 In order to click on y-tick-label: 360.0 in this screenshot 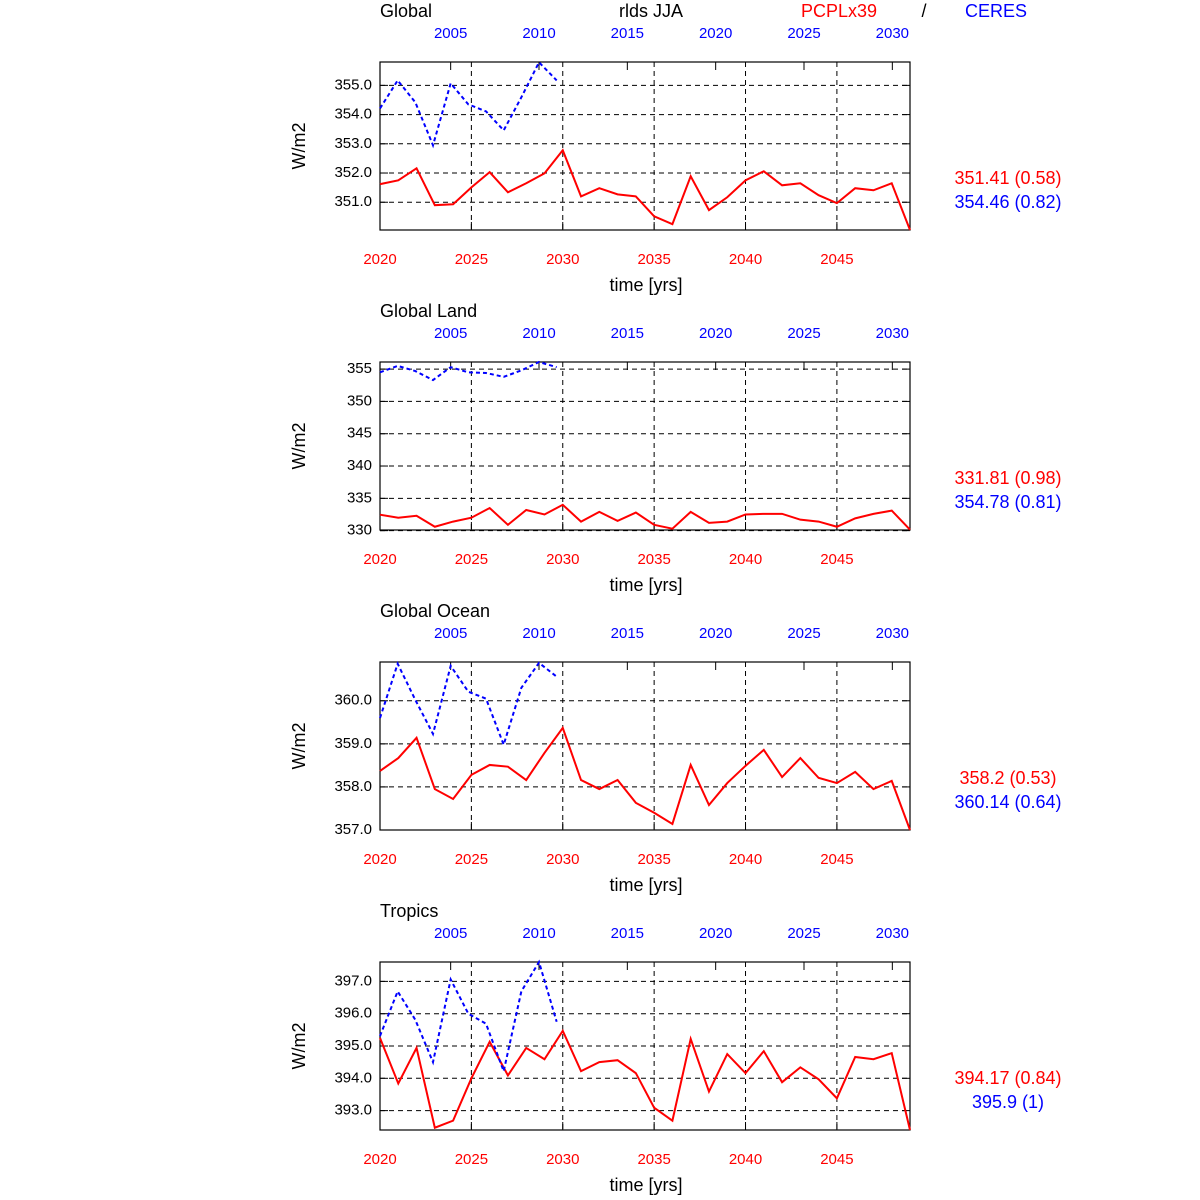, I will do `click(353, 700)`.